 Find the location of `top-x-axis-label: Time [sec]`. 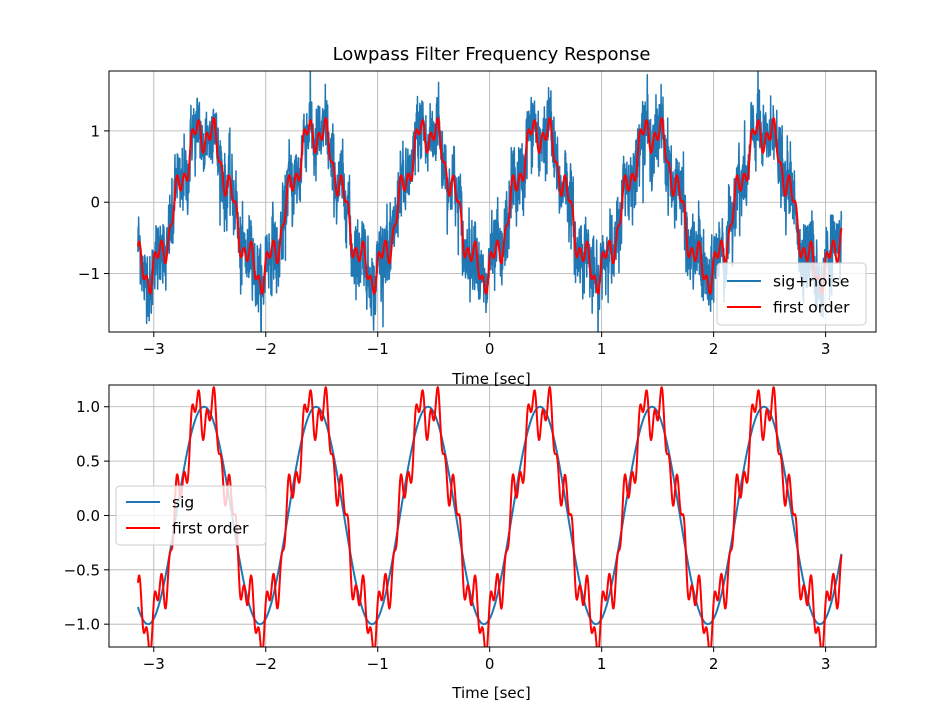

top-x-axis-label: Time [sec] is located at coordinates (490, 379).